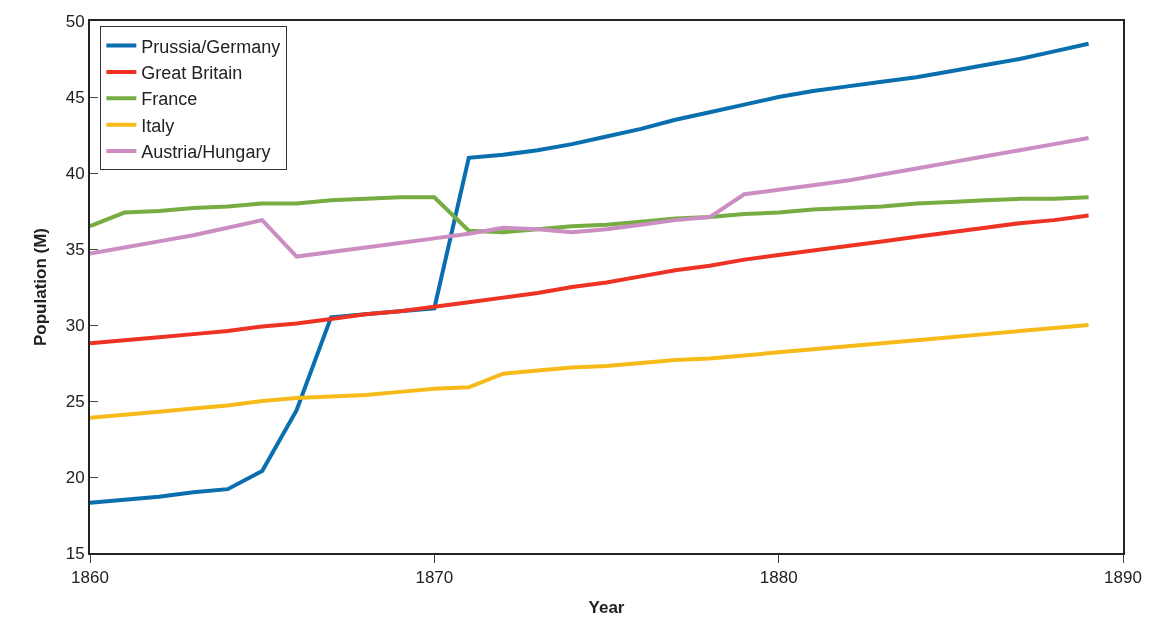  I want to click on legend-label: France, so click(169, 99).